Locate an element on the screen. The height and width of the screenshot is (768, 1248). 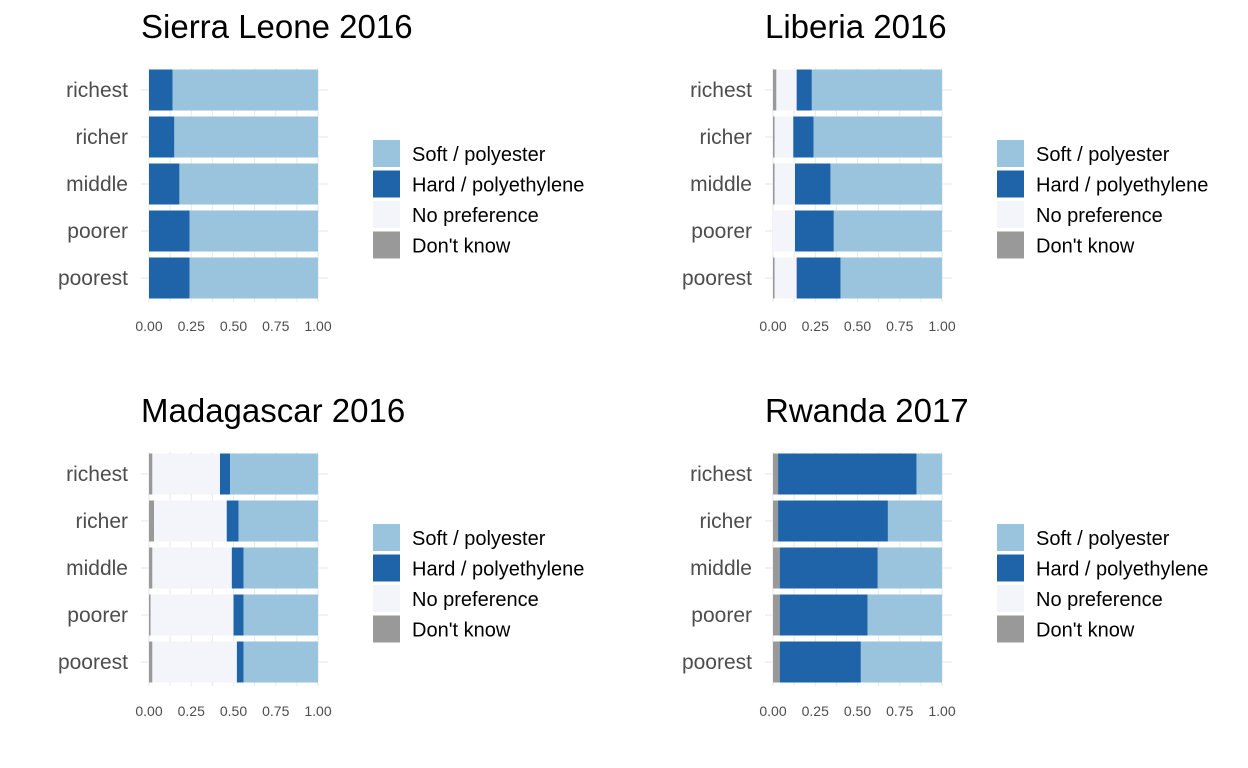
bar-don-t-know-poorer is located at coordinates (776, 615).